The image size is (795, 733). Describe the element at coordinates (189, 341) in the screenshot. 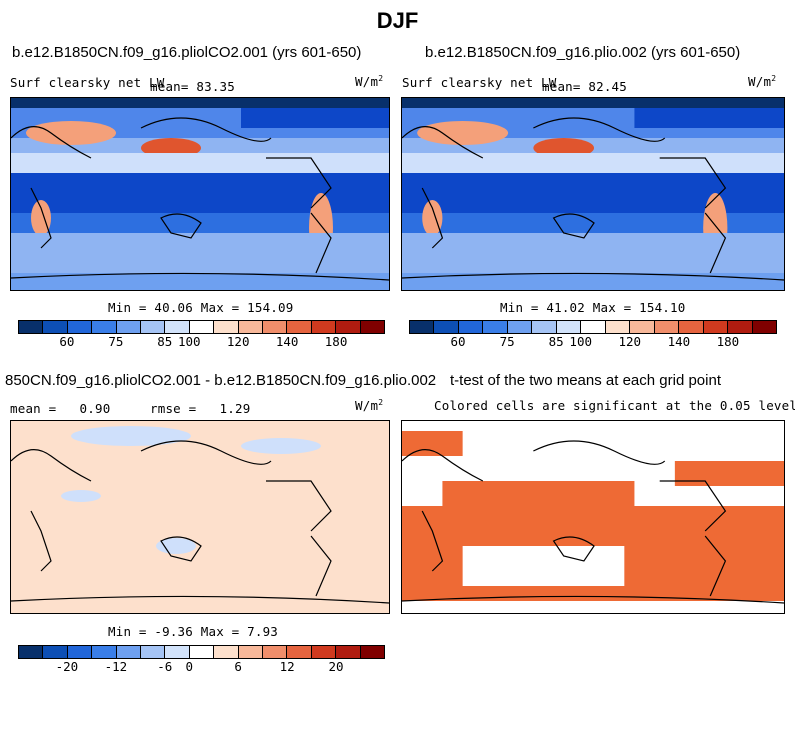

I see `panel1-colorbar-tick-label: 100` at that location.